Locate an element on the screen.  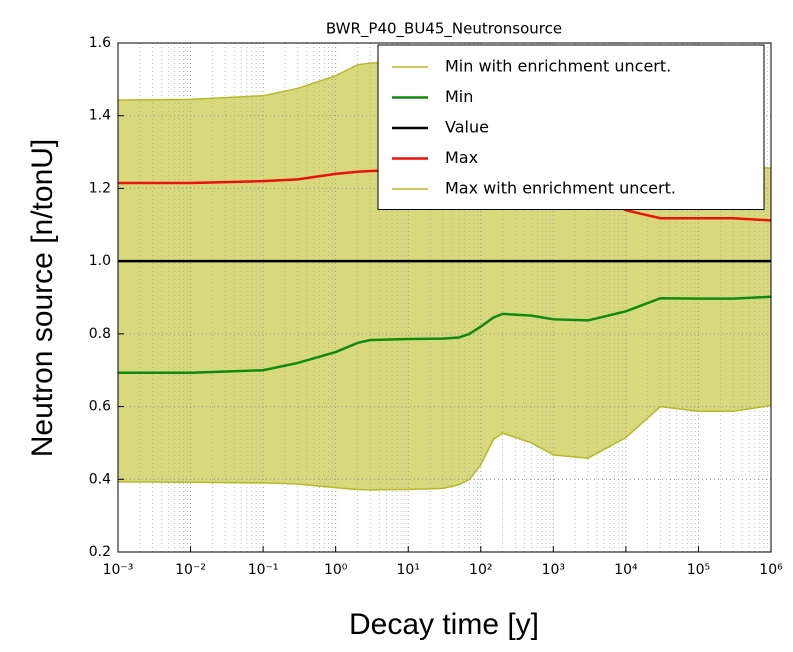
x-axis-label: Decay time [y] is located at coordinates (444, 624).